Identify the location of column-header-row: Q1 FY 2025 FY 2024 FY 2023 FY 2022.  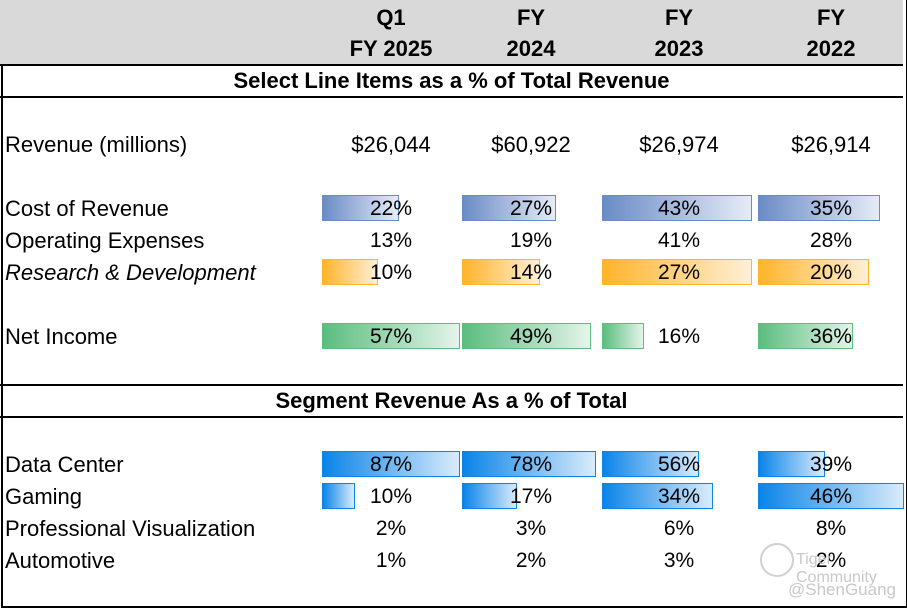
(451, 33).